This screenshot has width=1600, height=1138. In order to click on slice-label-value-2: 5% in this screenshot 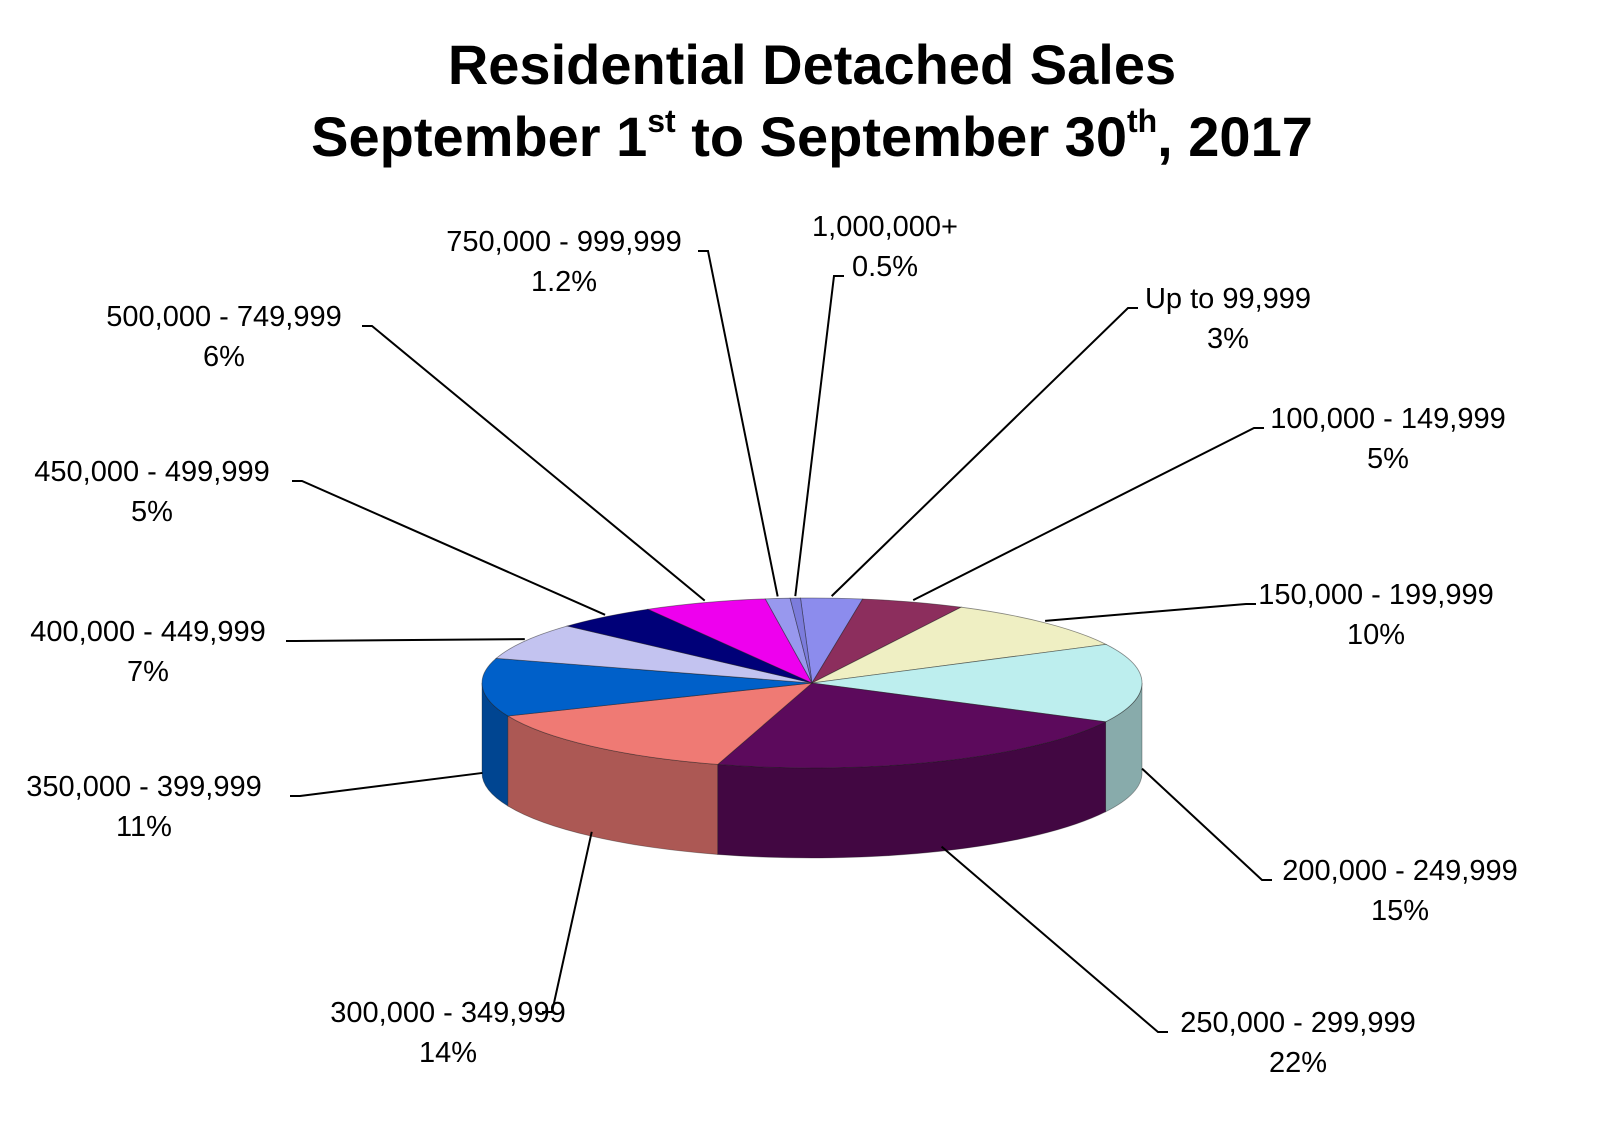, I will do `click(1388, 459)`.